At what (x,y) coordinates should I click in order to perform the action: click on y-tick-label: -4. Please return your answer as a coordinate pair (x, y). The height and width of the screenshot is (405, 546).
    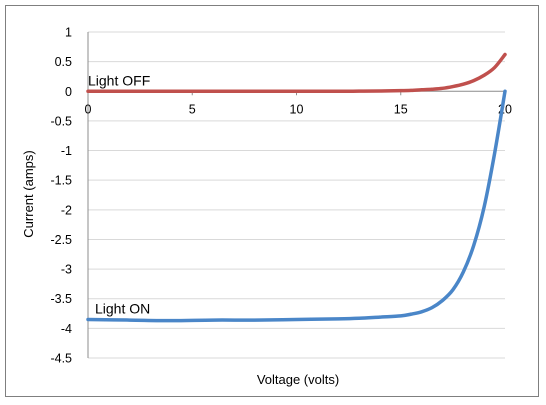
    Looking at the image, I should click on (66, 329).